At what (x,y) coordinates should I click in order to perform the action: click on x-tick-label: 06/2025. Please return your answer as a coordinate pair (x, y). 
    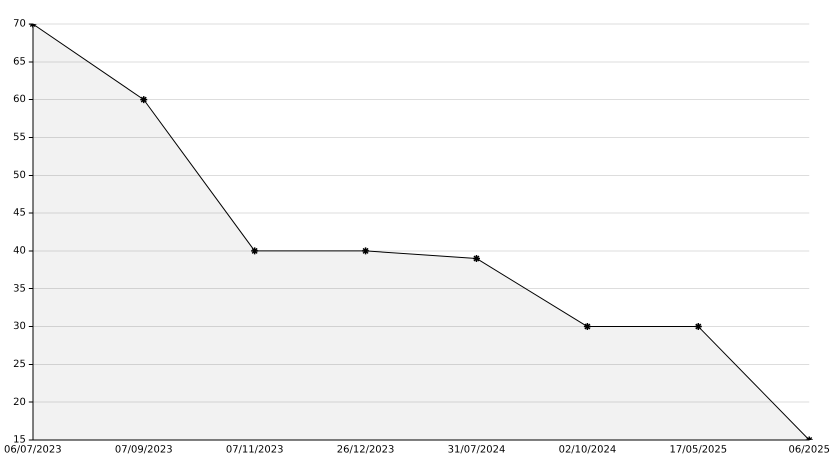
    Looking at the image, I should click on (809, 450).